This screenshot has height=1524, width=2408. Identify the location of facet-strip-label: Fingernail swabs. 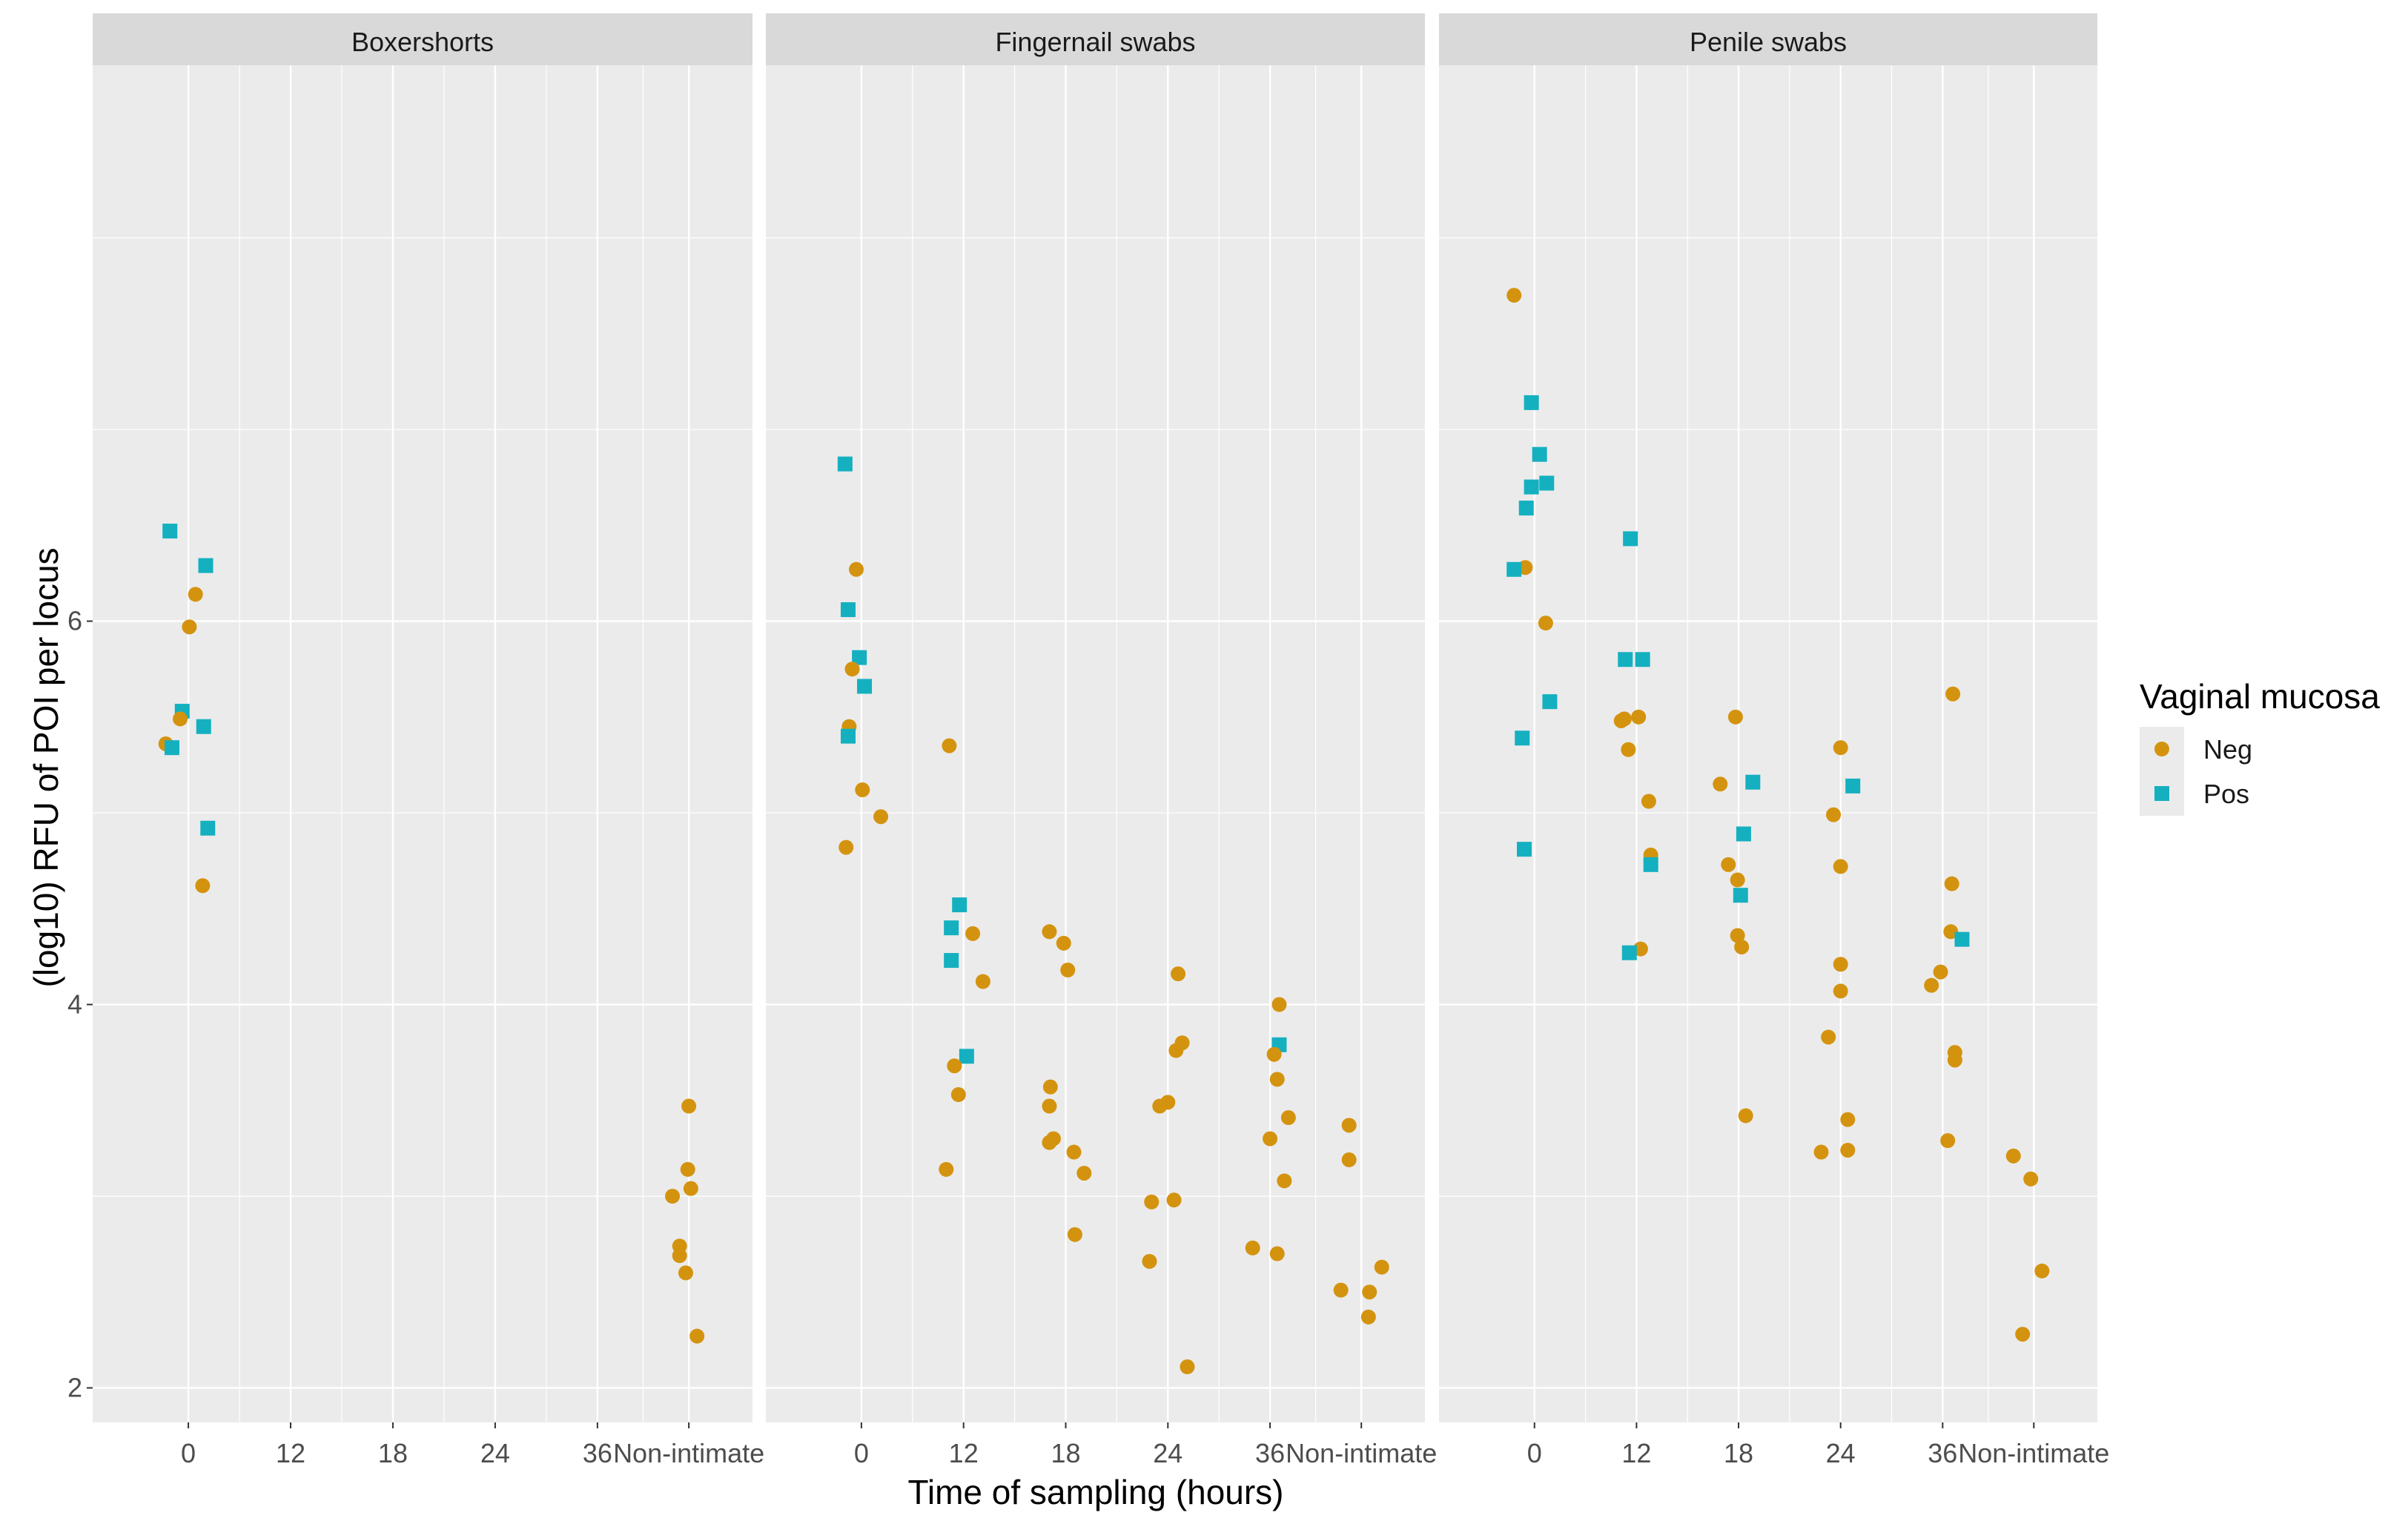
(1095, 42).